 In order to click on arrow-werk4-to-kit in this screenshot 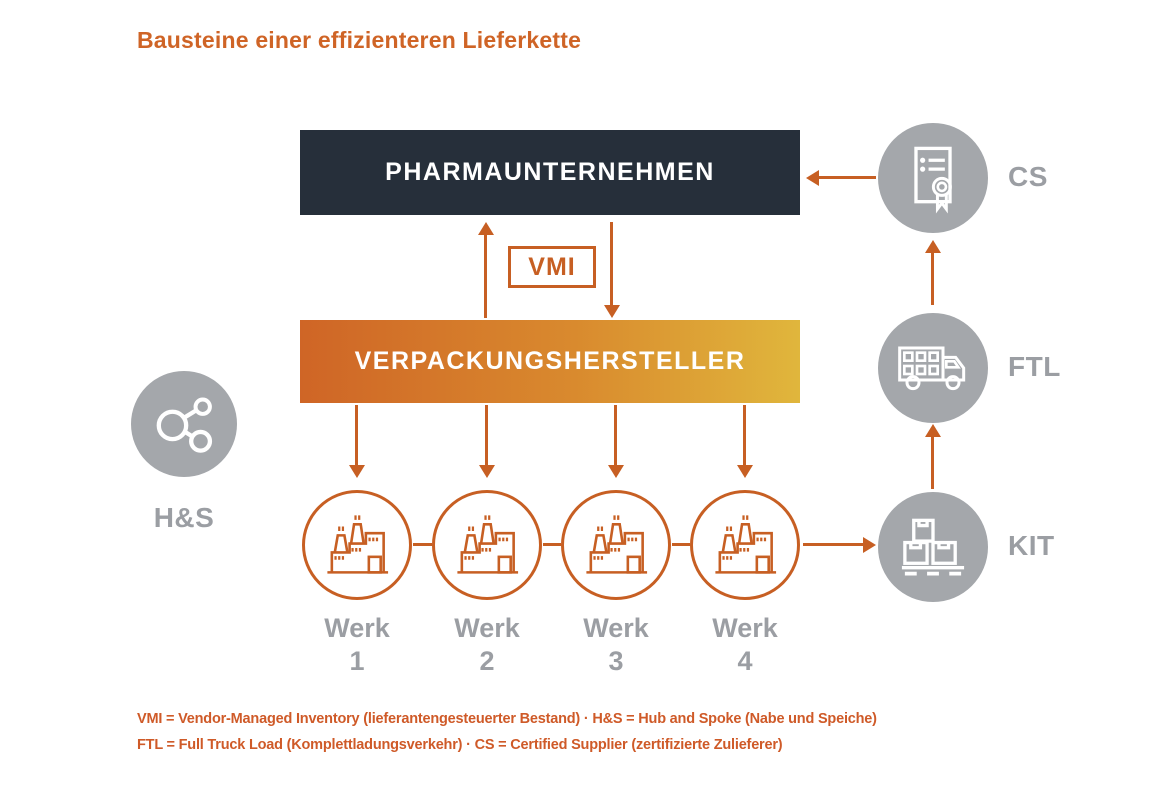, I will do `click(869, 545)`.